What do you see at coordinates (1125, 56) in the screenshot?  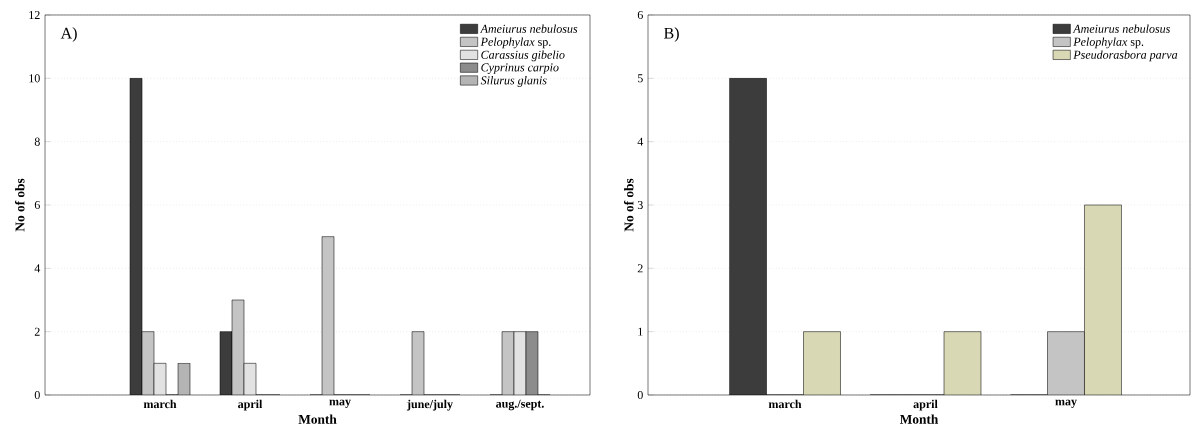 I see `legend-label: Pseudorasbora parva` at bounding box center [1125, 56].